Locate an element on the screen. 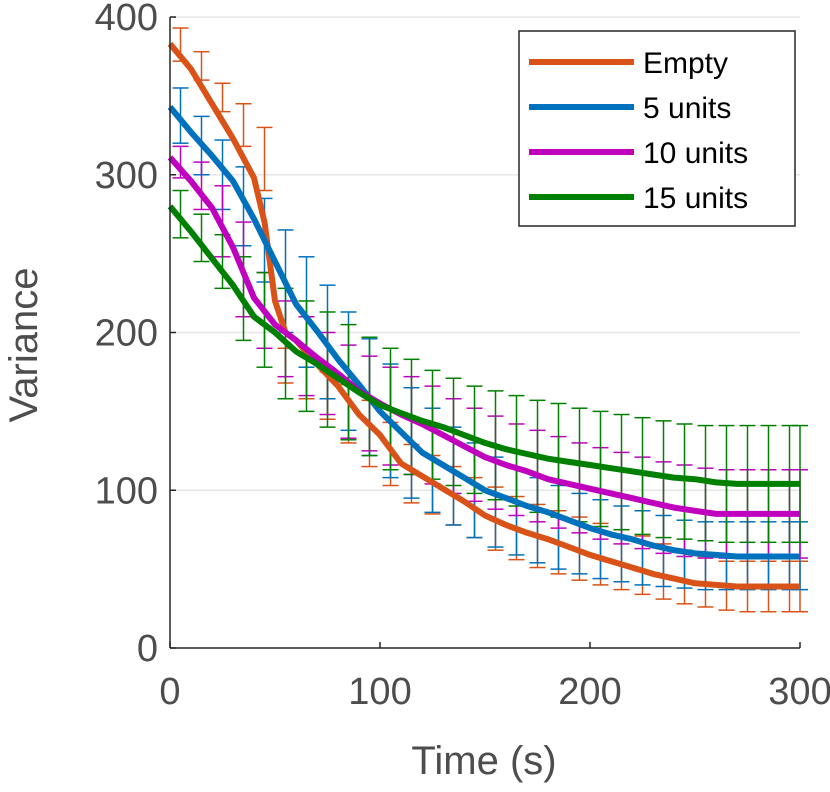  legend-label: 10 units is located at coordinates (695, 153).